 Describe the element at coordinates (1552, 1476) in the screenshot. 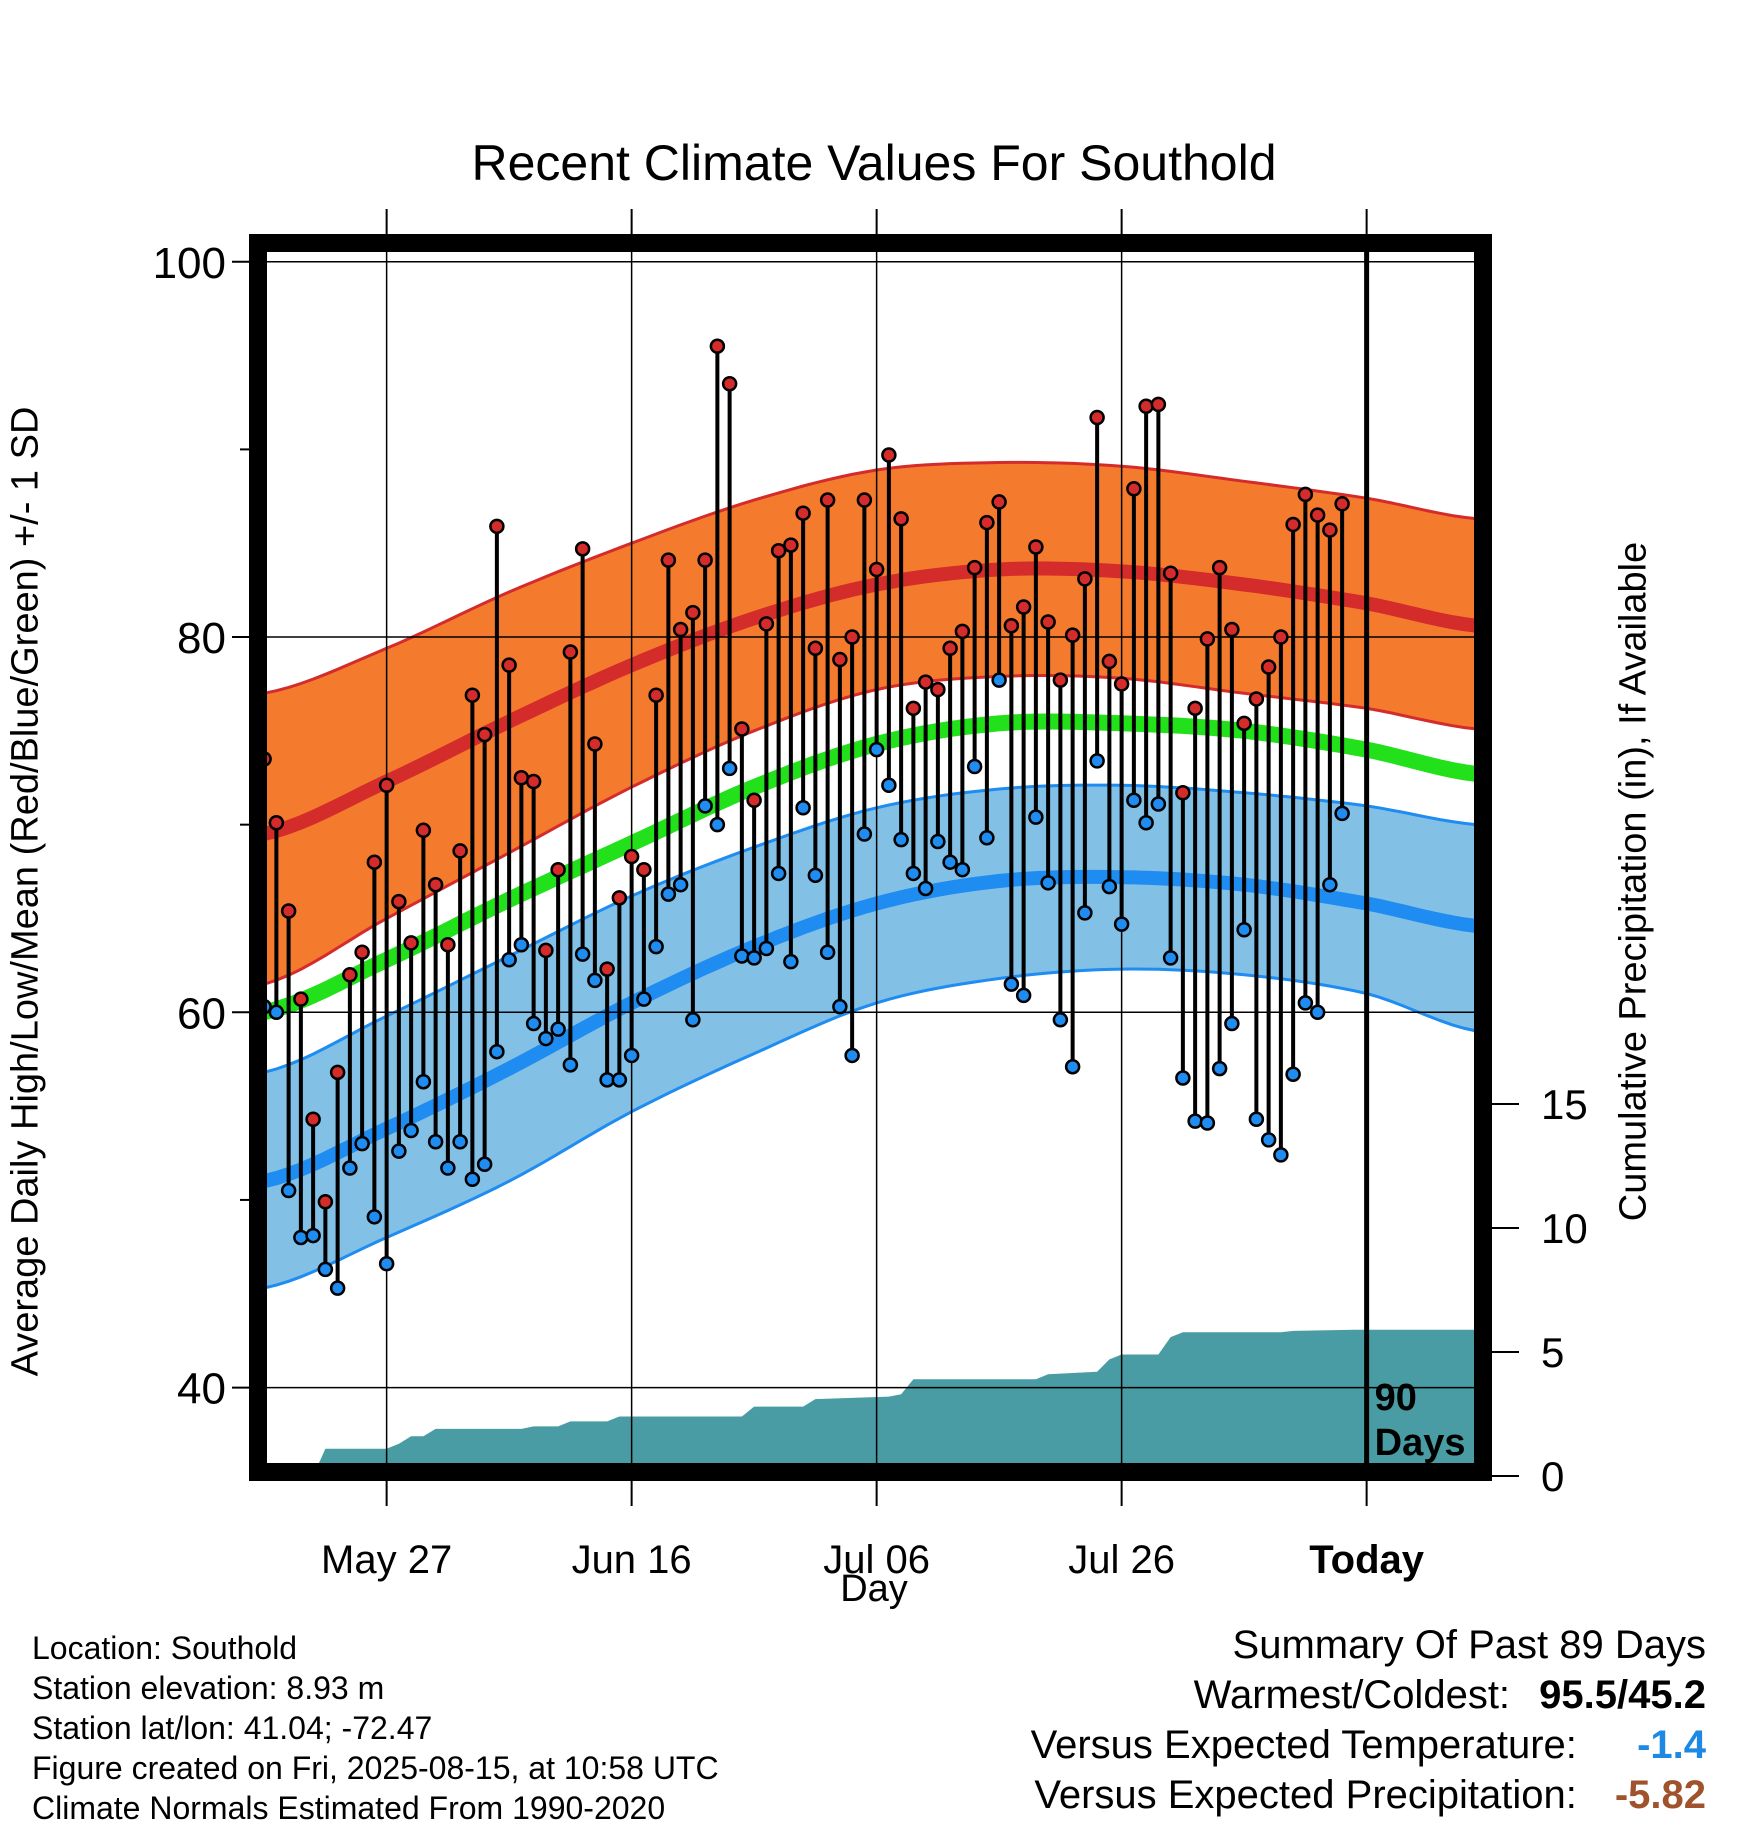

I see `y-right-tick-label: 0` at that location.